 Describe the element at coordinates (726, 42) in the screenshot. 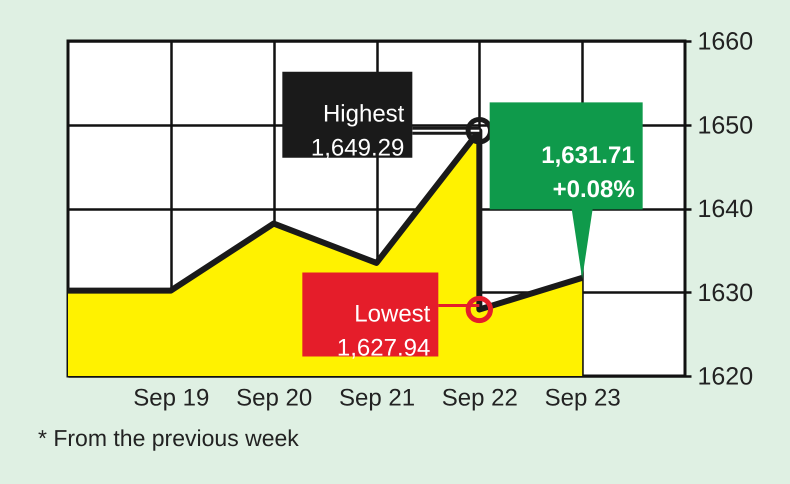

I see `y-tick-label: 1660` at that location.